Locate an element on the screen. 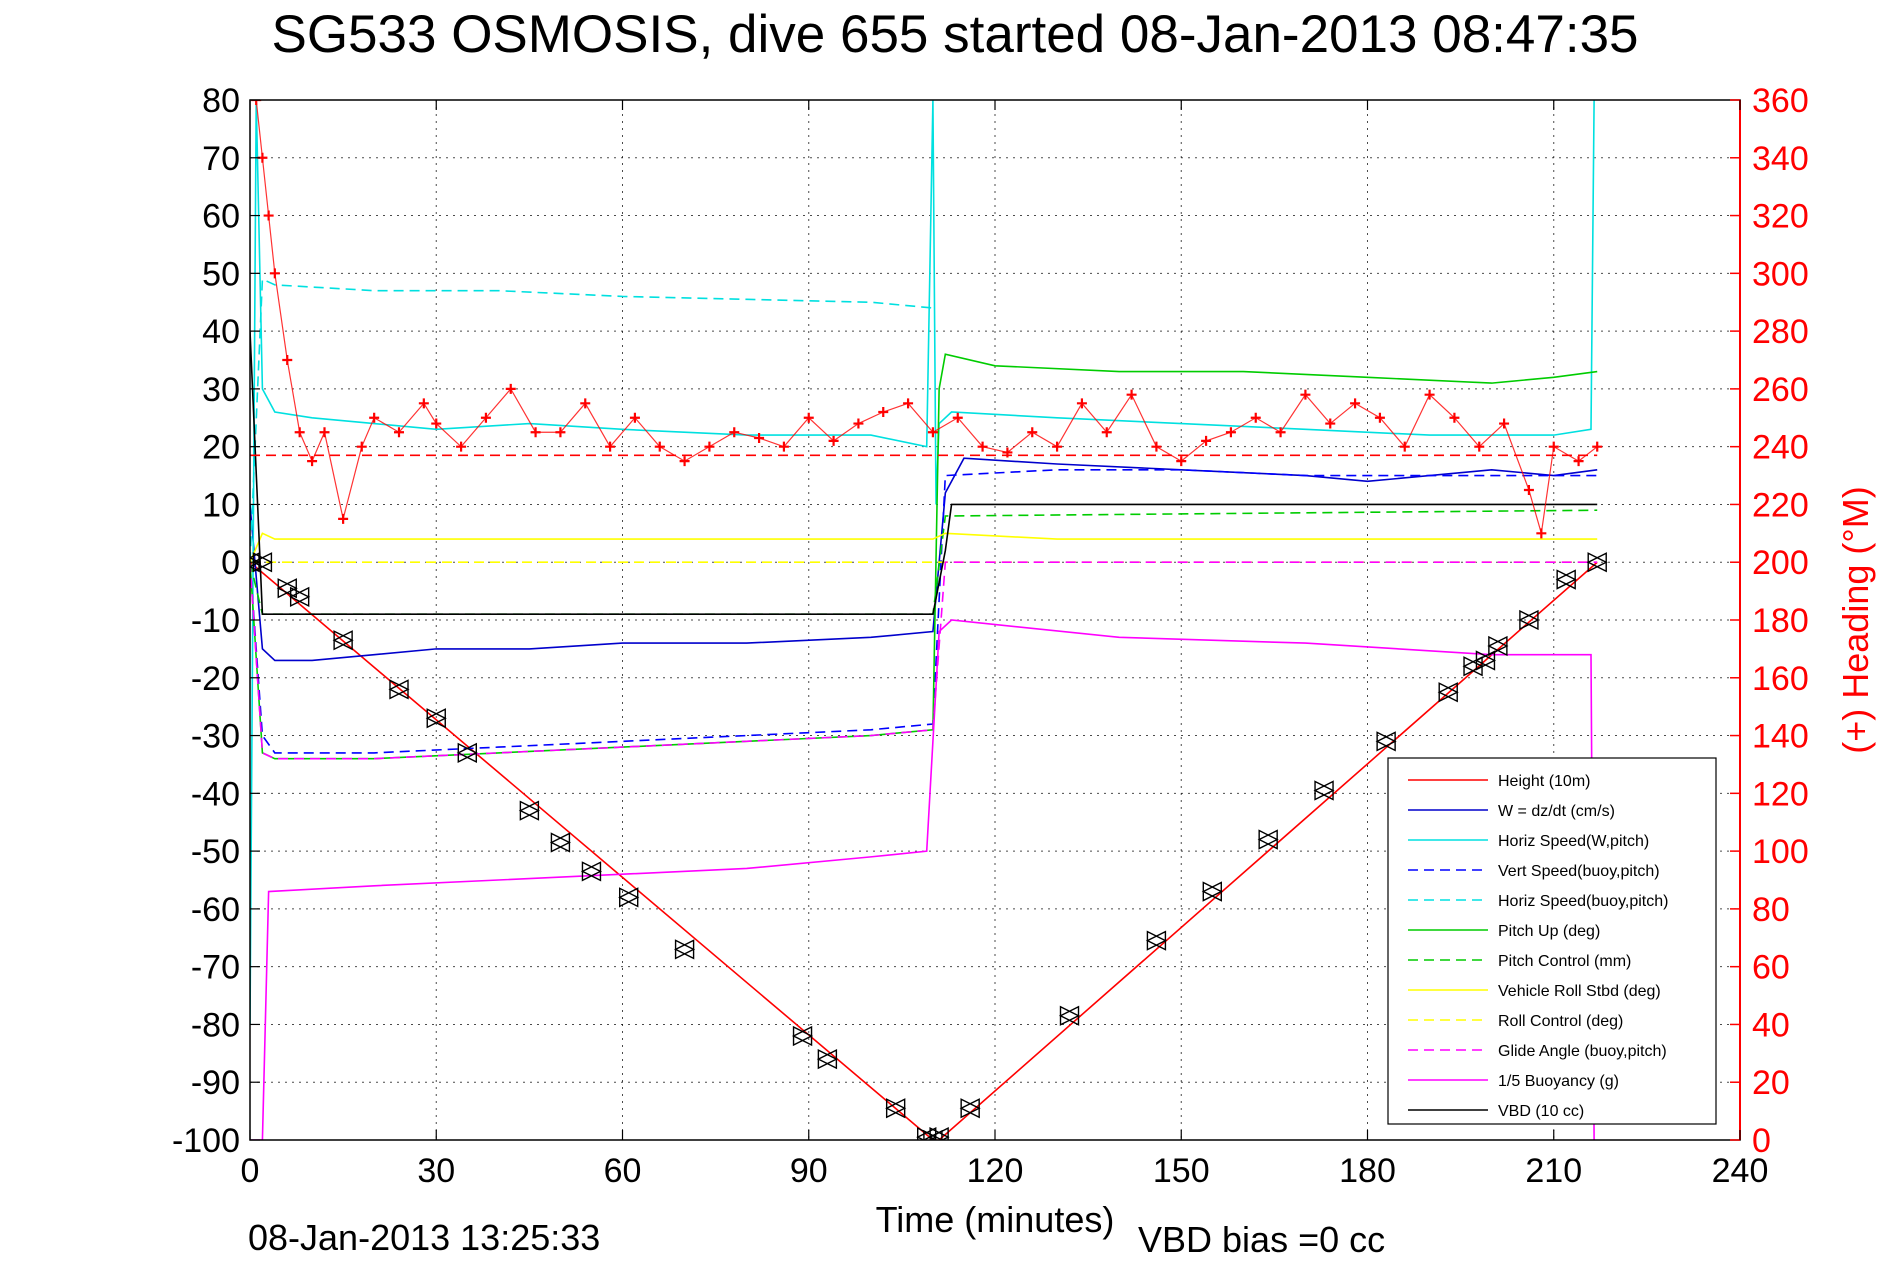  y-tick-label: 50 is located at coordinates (221, 274).